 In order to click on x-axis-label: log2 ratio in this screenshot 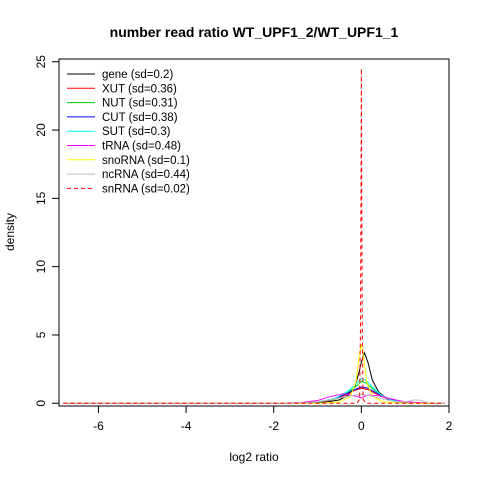, I will do `click(254, 457)`.